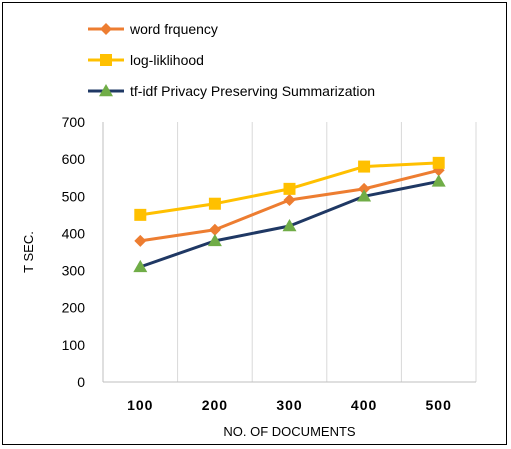  I want to click on y-tick-label: 300, so click(74, 271).